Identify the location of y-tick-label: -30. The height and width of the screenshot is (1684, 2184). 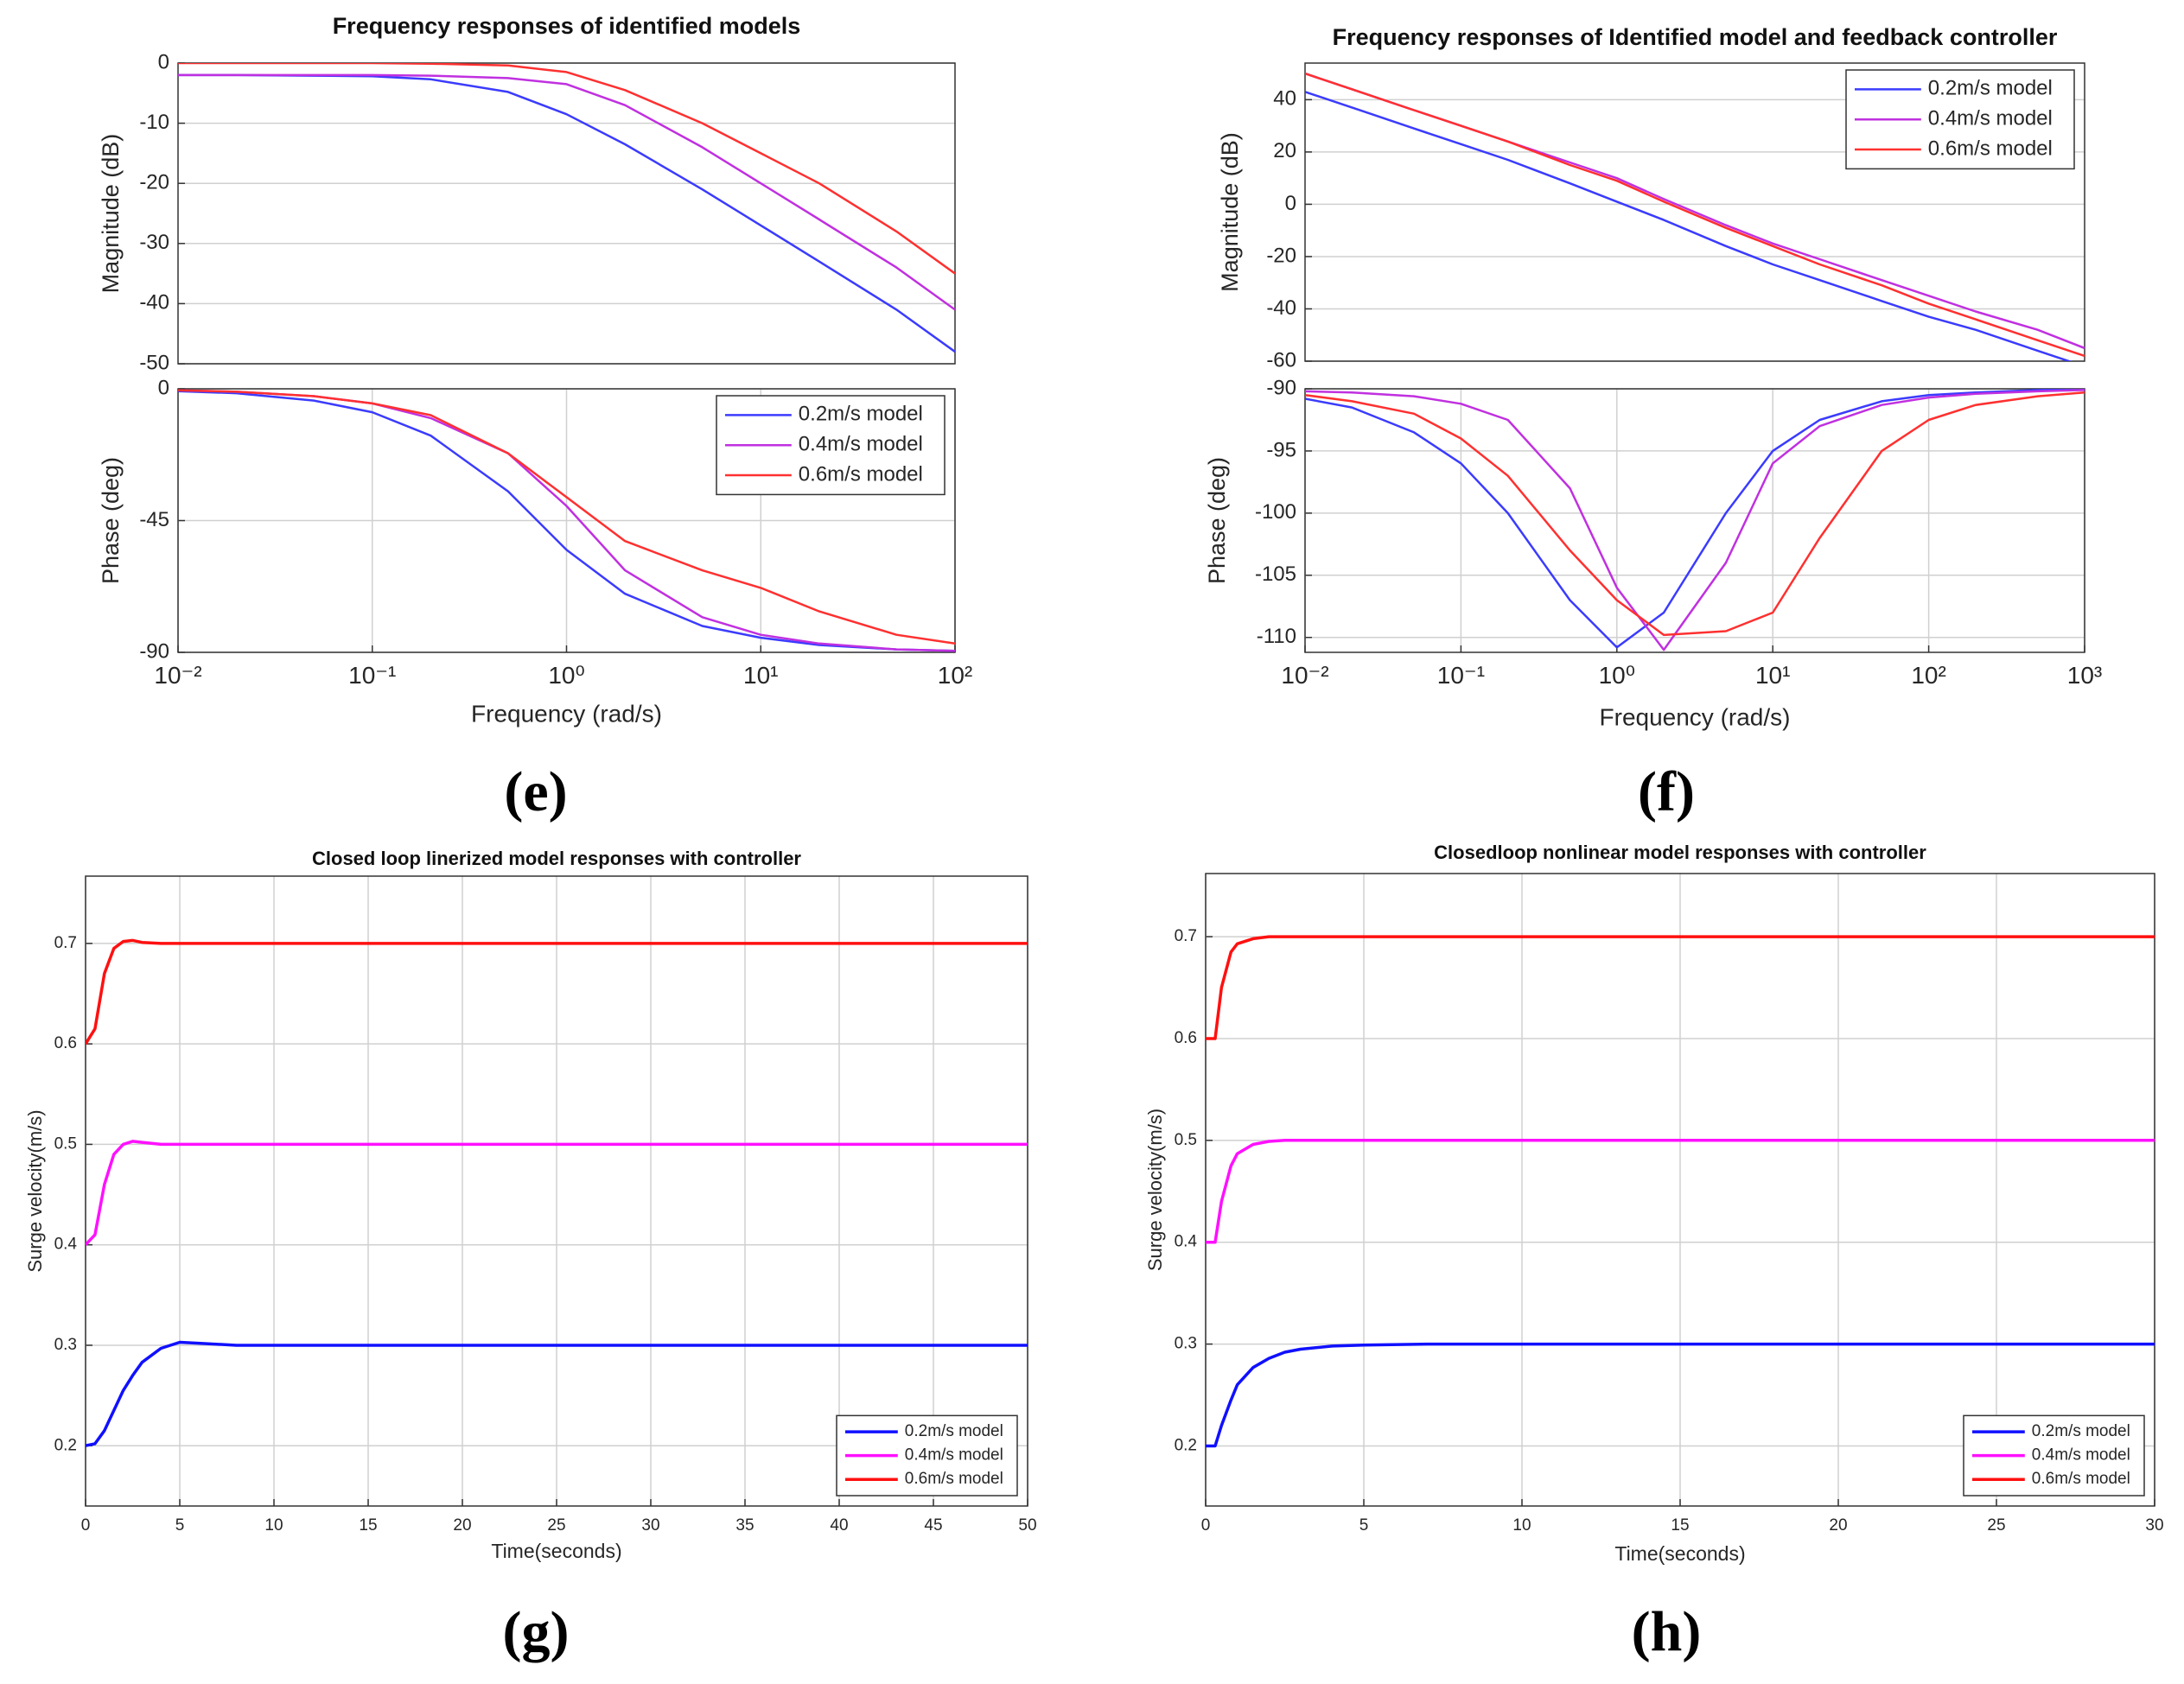
(154, 242).